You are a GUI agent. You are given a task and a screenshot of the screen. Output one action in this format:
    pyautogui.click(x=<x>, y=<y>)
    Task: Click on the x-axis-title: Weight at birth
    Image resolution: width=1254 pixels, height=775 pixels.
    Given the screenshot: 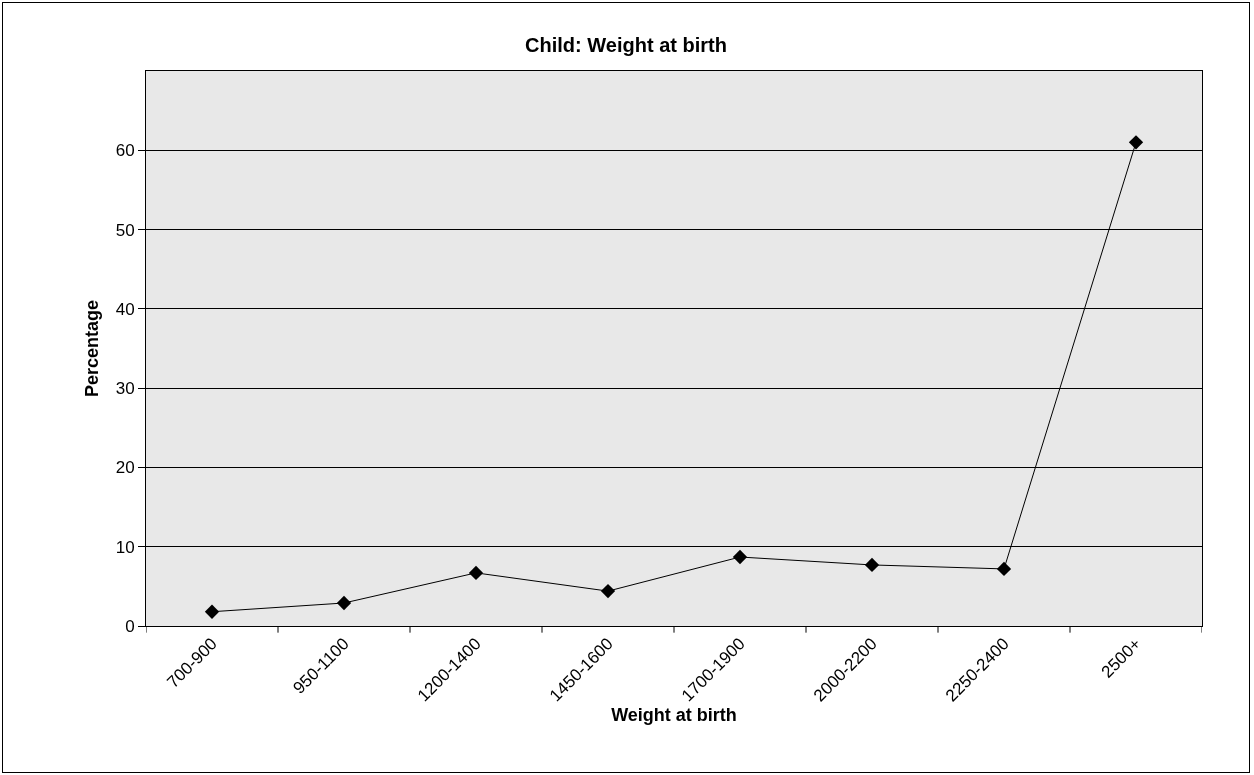 What is the action you would take?
    pyautogui.click(x=674, y=715)
    